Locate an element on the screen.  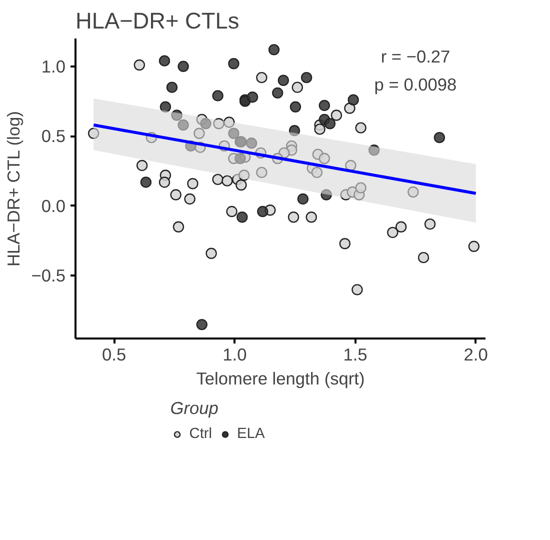
x-tick-label: 1.5 is located at coordinates (355, 354).